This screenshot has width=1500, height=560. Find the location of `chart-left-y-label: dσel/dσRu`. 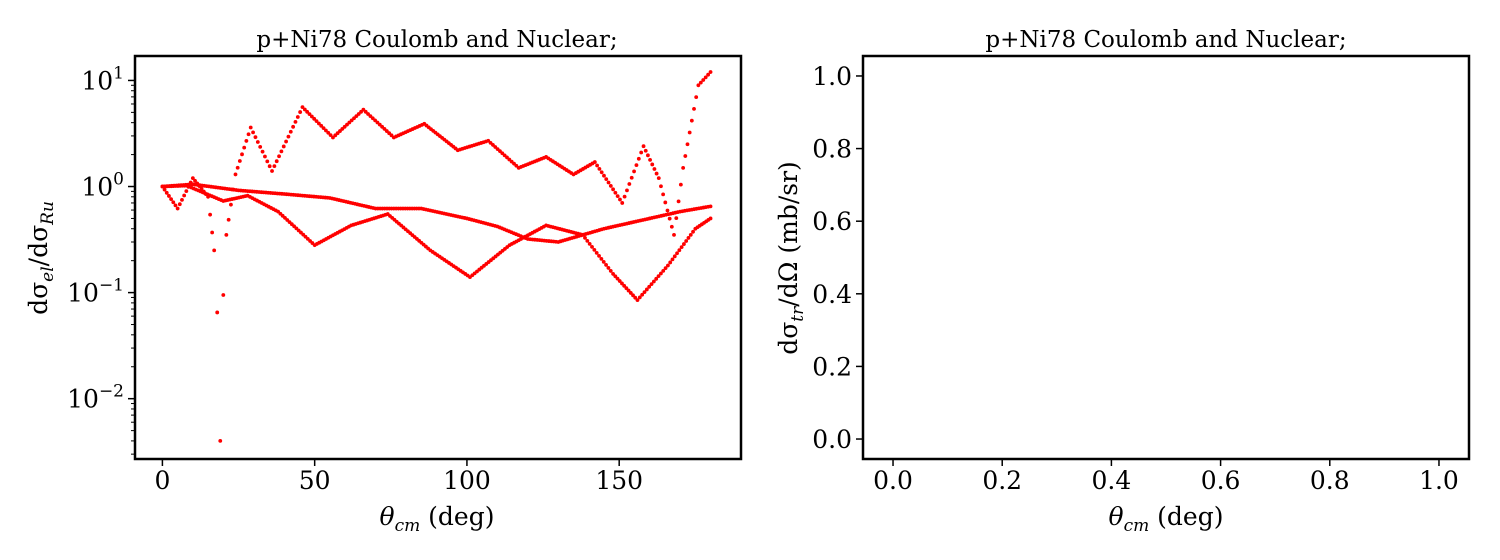

chart-left-y-label: dσel/dσRu is located at coordinates (41, 258).